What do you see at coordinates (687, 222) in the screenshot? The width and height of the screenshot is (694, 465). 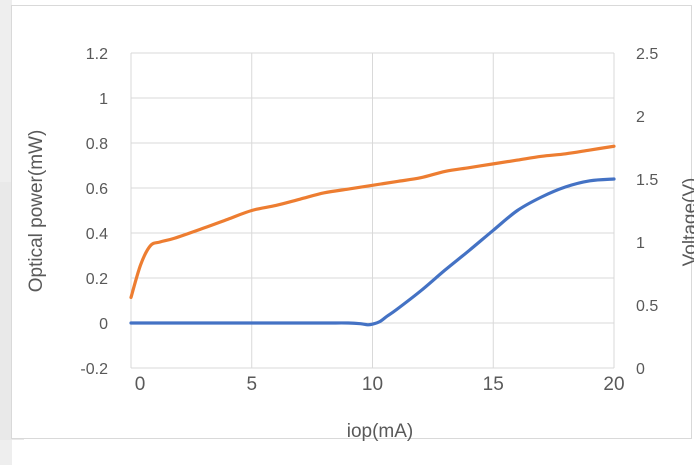 I see `y2-axis-title: Voltage(V)` at bounding box center [687, 222].